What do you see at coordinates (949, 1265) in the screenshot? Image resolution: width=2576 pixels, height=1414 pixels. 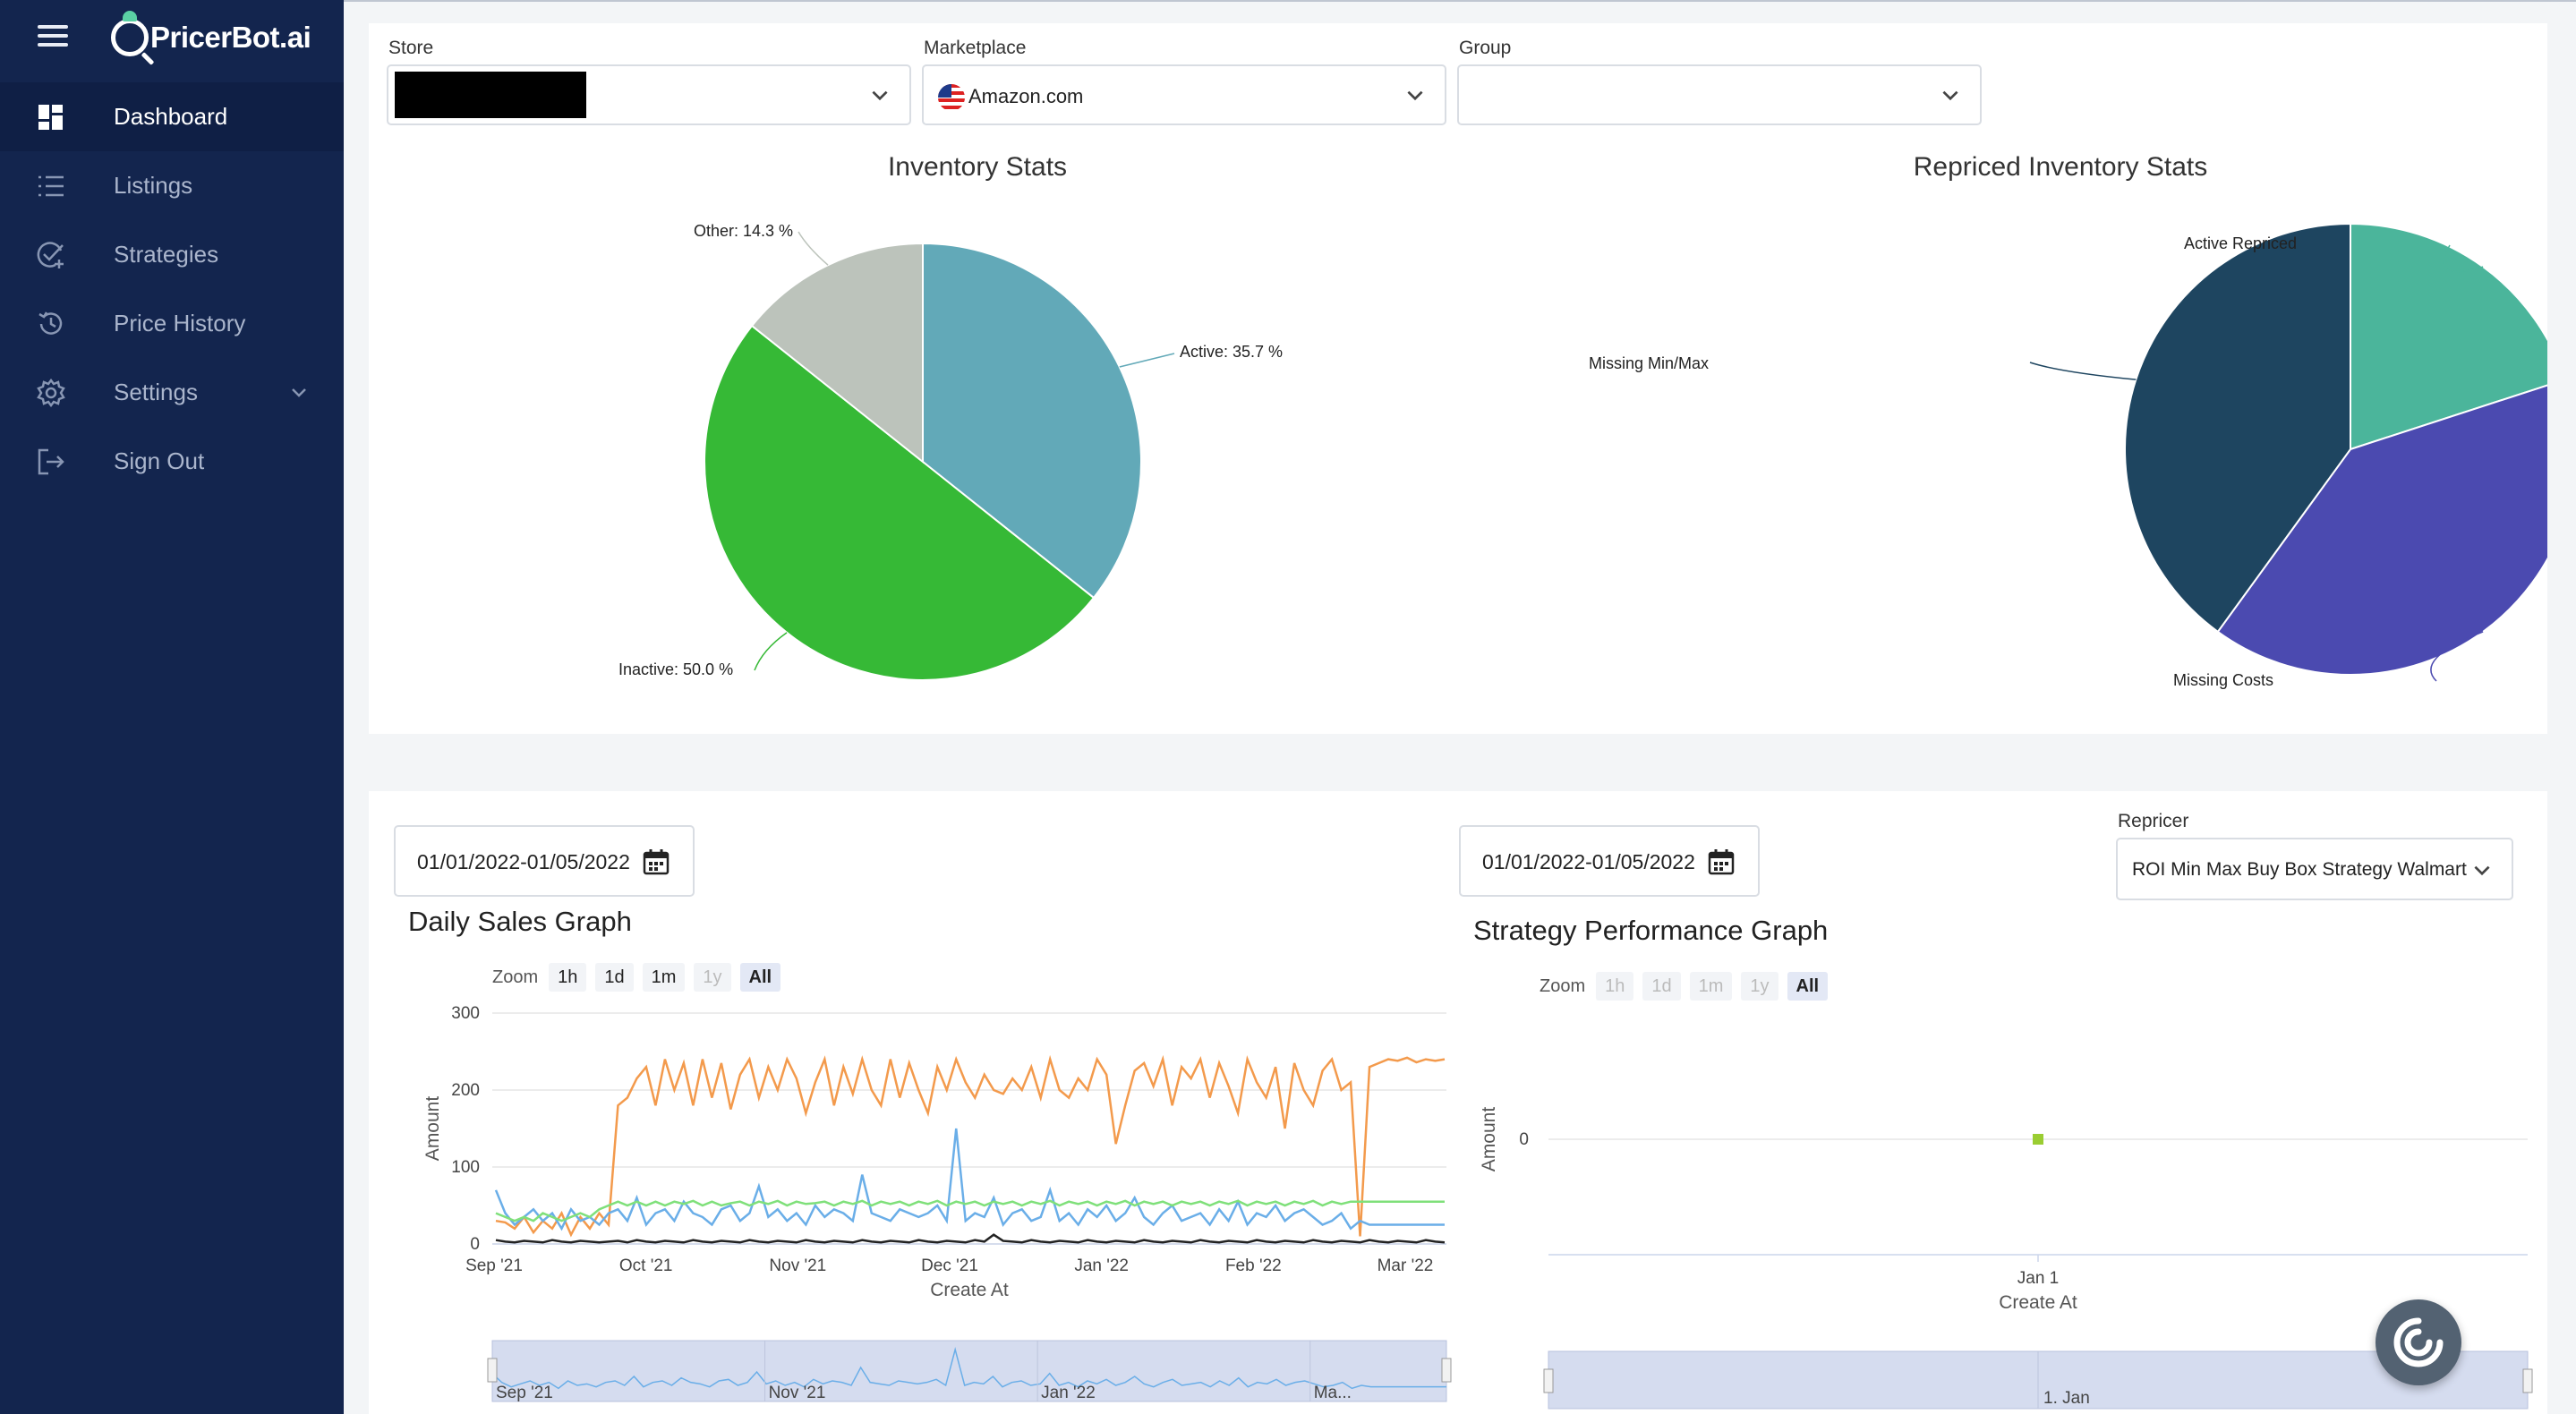 I see `x-tick-label: Dec '21` at bounding box center [949, 1265].